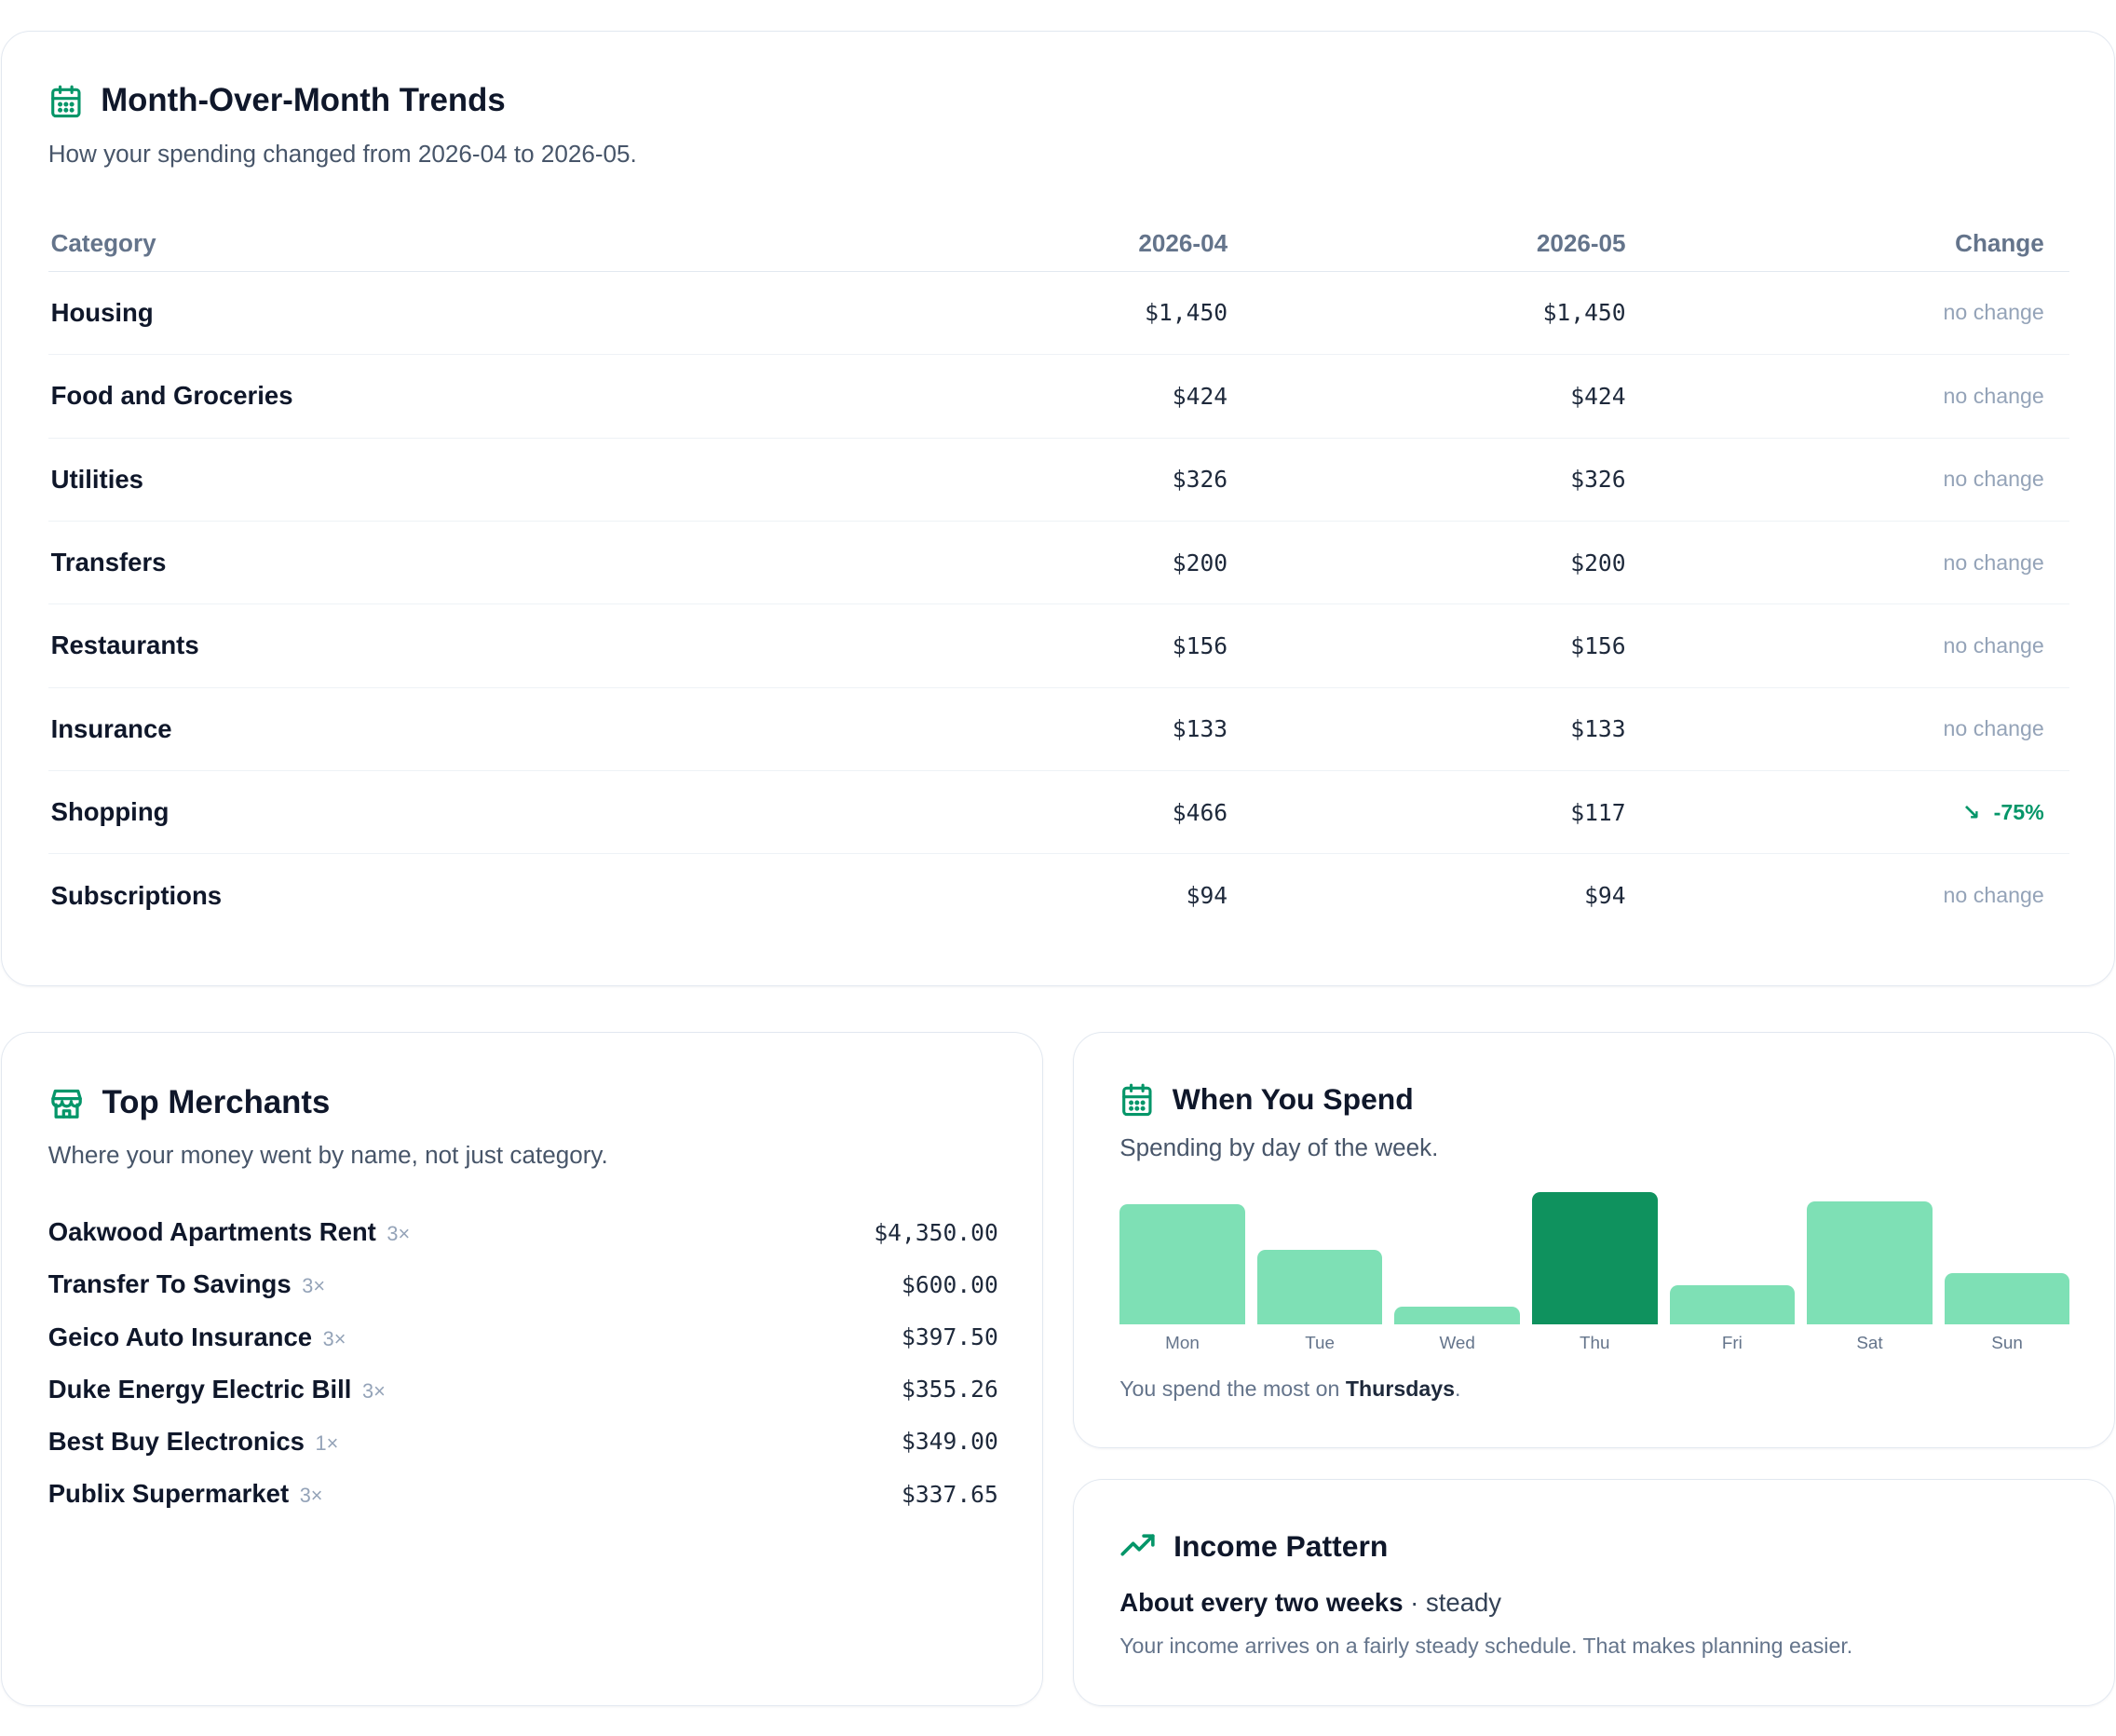 This screenshot has height=1736, width=2116. What do you see at coordinates (523, 1284) in the screenshot?
I see `list-item: Transfer To Savings 3× $600.00` at bounding box center [523, 1284].